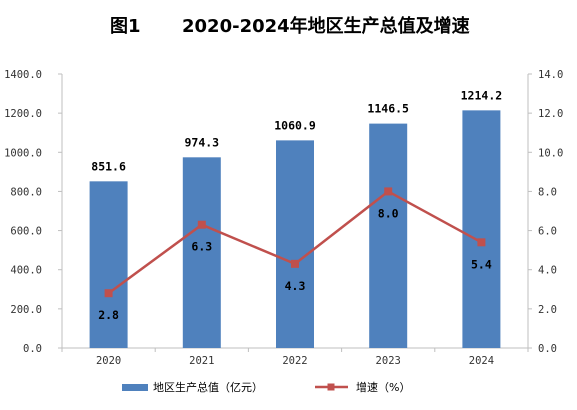 The image size is (577, 410). Describe the element at coordinates (201, 247) in the screenshot. I see `line-data-label: 6.3` at that location.